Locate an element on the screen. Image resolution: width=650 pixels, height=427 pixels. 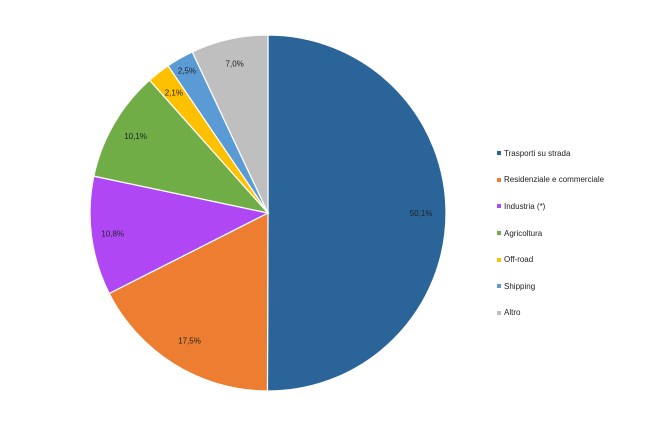
legend-label: Altro is located at coordinates (512, 313).